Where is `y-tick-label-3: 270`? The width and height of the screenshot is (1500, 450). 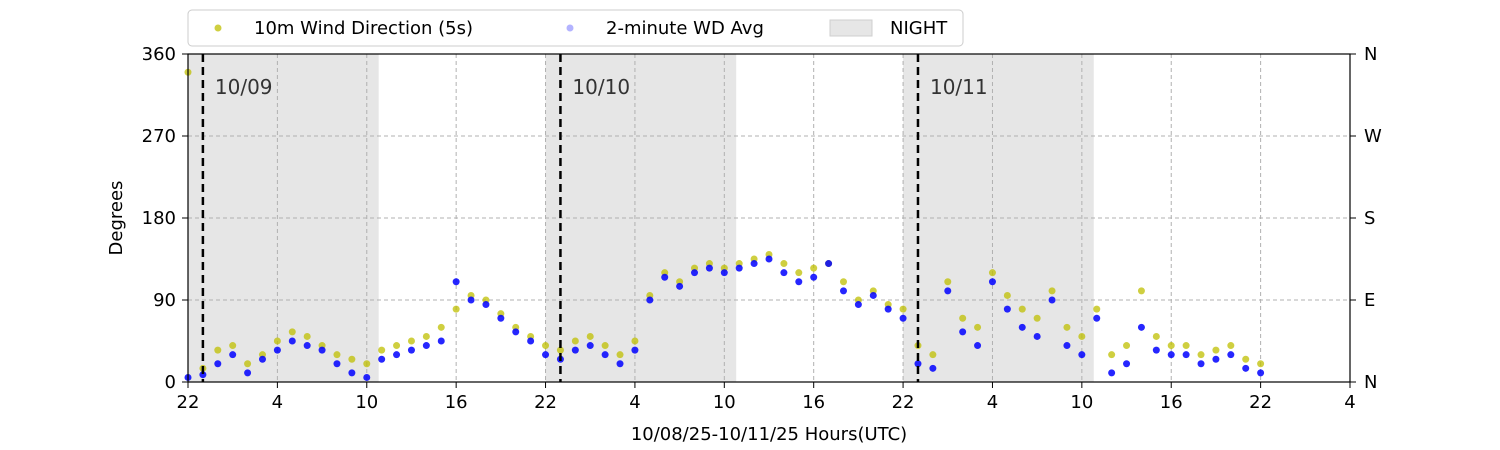 y-tick-label-3: 270 is located at coordinates (159, 136).